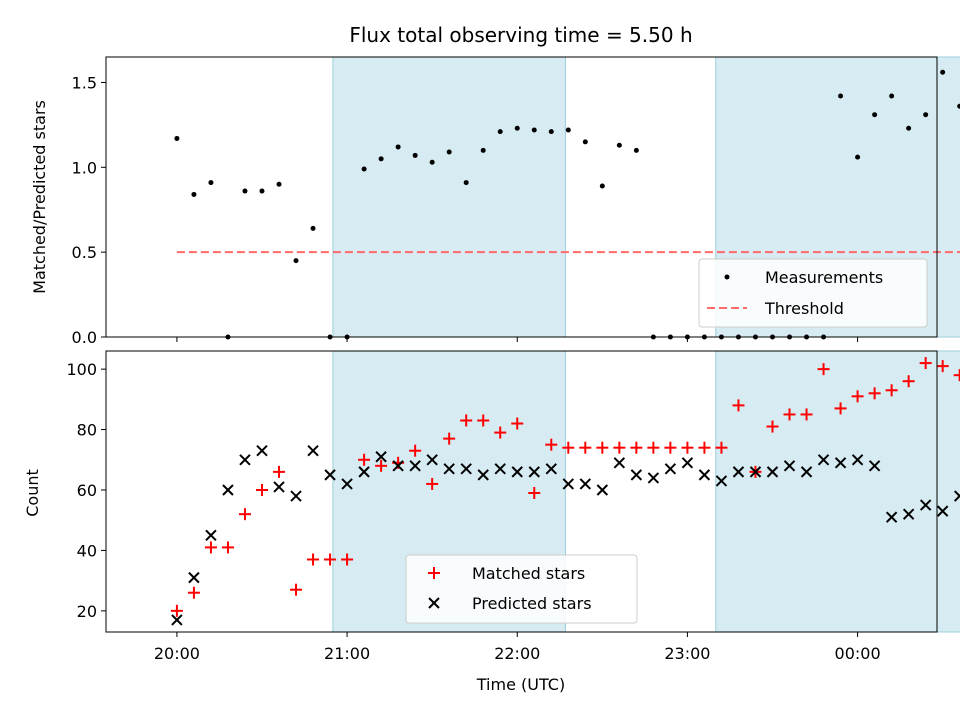 The image size is (960, 720). I want to click on top-y-tick-label-2: 0.5, so click(84, 252).